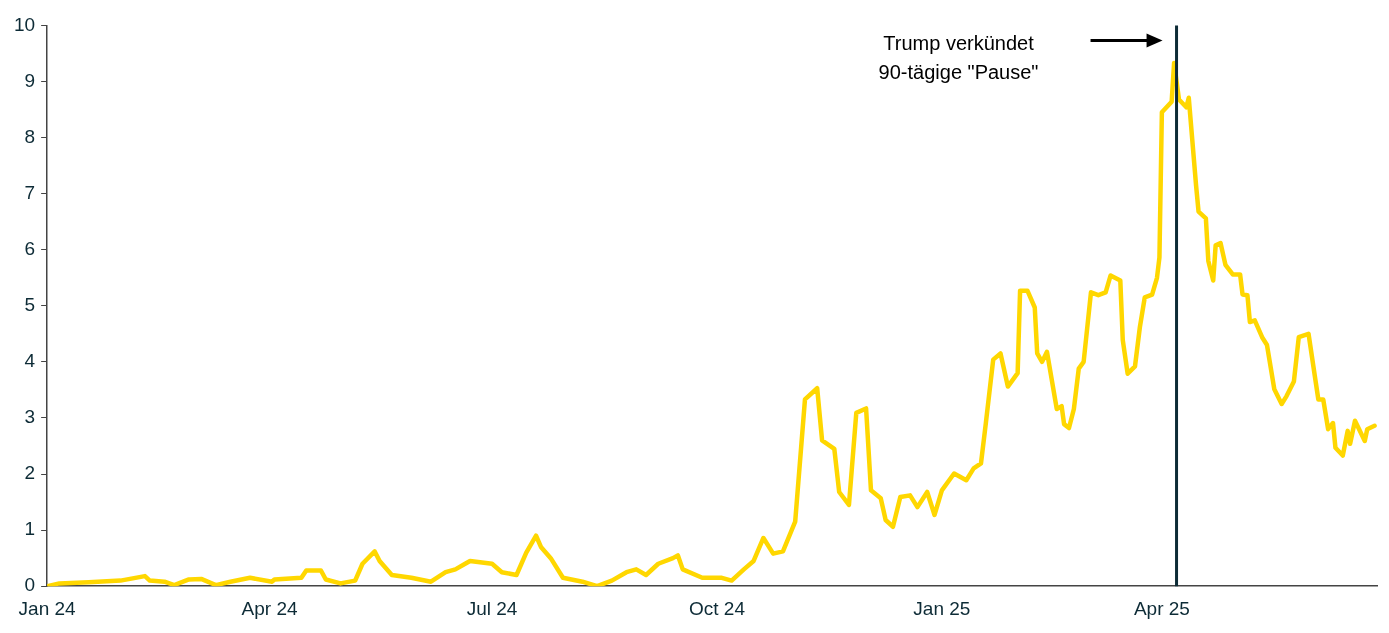 This screenshot has height=633, width=1389. Describe the element at coordinates (30, 361) in the screenshot. I see `y-tick-label: 4` at that location.